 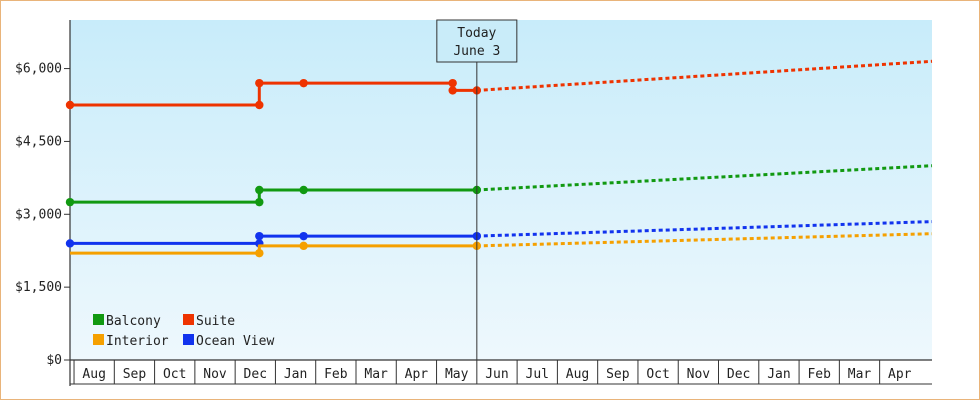 I want to click on legend-label: Suite, so click(x=215, y=321).